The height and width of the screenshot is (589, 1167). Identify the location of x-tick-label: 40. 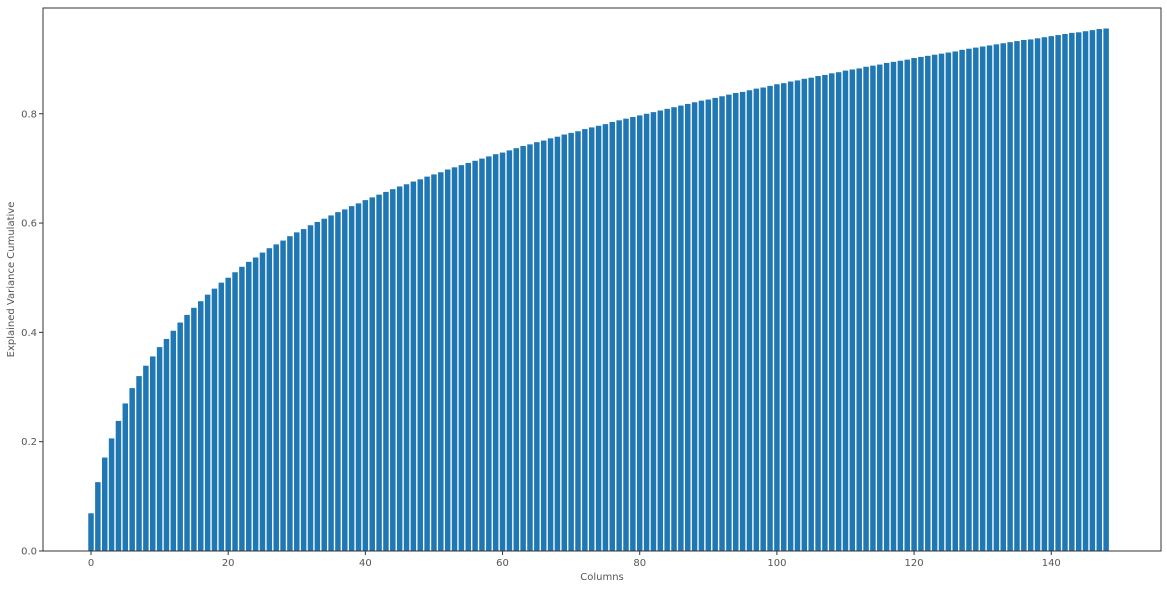
(365, 563).